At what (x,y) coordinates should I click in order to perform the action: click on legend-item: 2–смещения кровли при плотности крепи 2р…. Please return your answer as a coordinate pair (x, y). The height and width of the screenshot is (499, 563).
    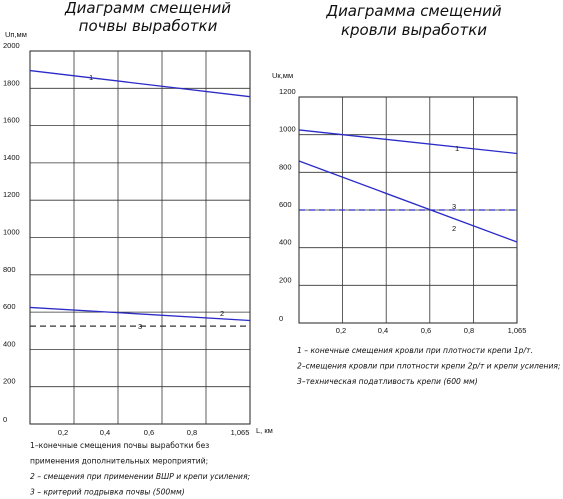
    Looking at the image, I should click on (429, 366).